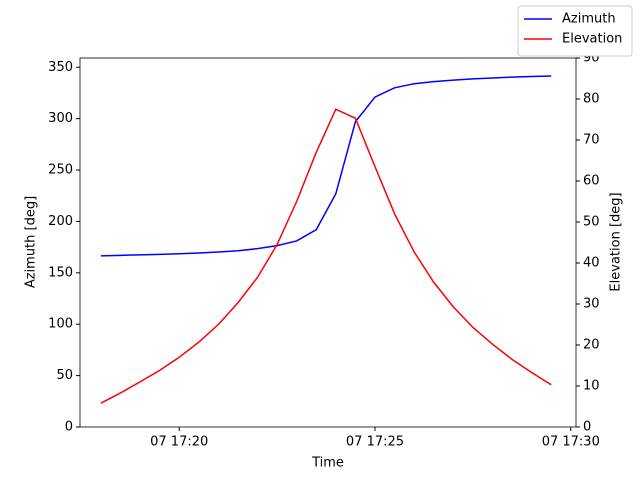 The height and width of the screenshot is (480, 640). Describe the element at coordinates (60, 221) in the screenshot. I see `y-tick-label: 200` at that location.